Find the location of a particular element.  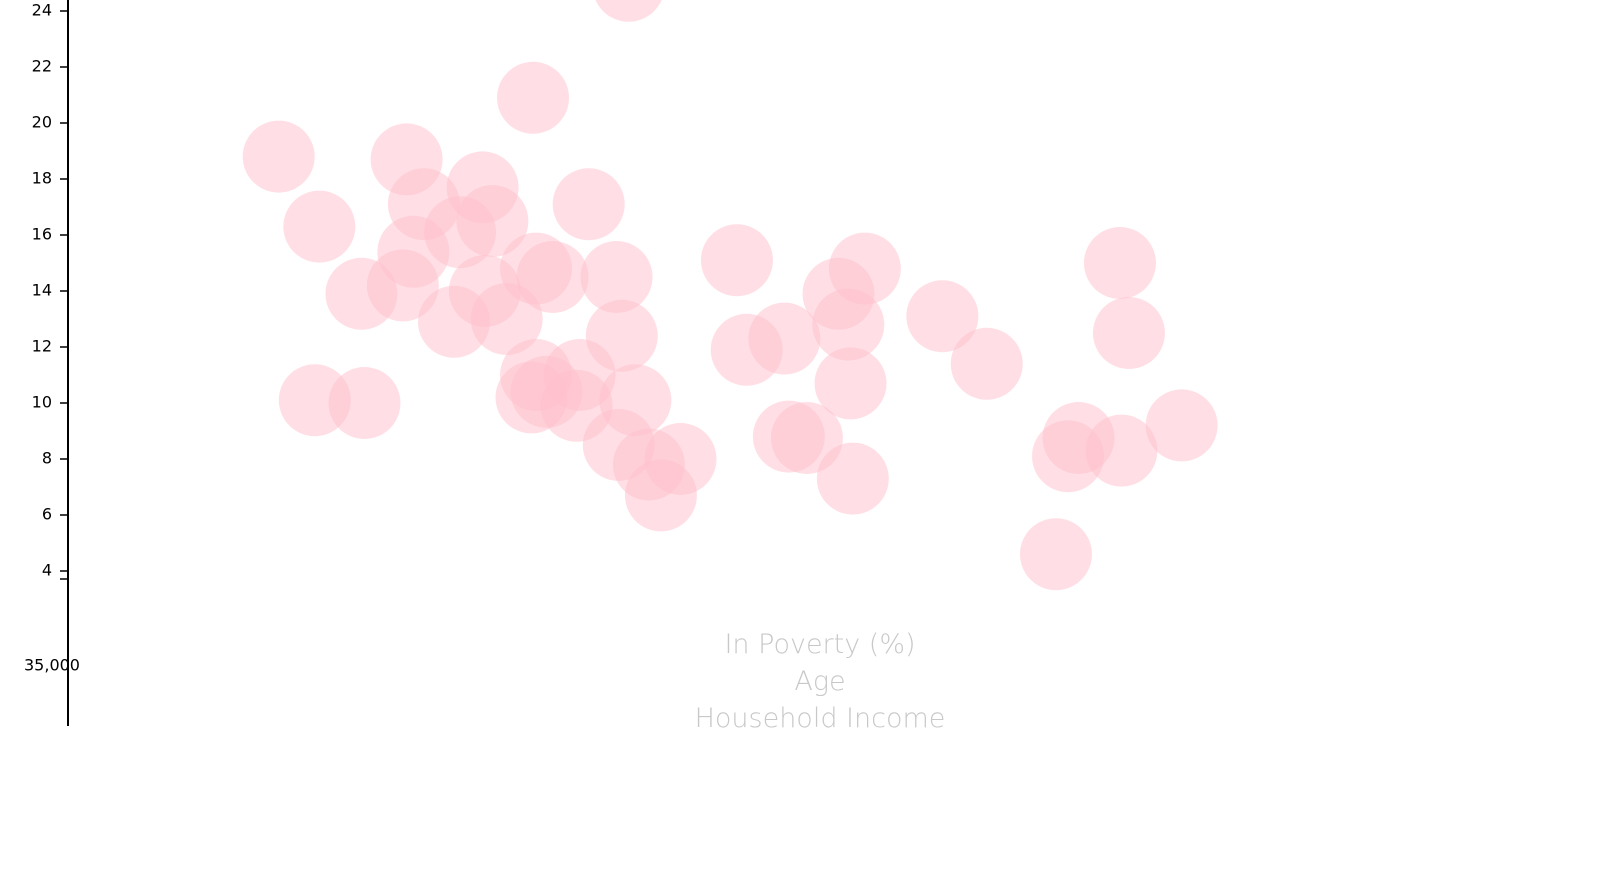

y-tick-label: 24 is located at coordinates (42, 10).